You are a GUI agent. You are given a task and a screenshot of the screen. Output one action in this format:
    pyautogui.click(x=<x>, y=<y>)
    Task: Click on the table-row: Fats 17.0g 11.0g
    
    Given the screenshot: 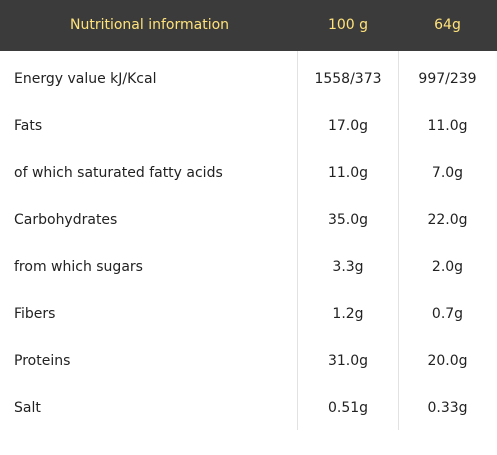 What is the action you would take?
    pyautogui.click(x=248, y=126)
    